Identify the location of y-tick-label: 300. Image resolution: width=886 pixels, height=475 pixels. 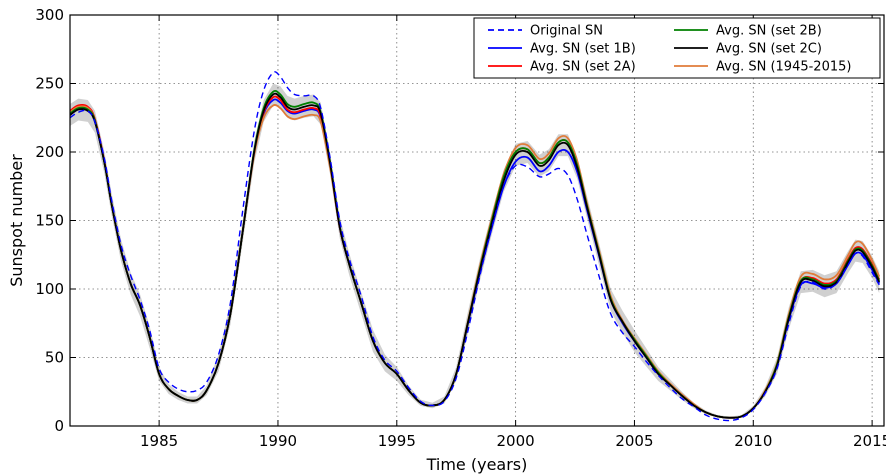
(49, 15).